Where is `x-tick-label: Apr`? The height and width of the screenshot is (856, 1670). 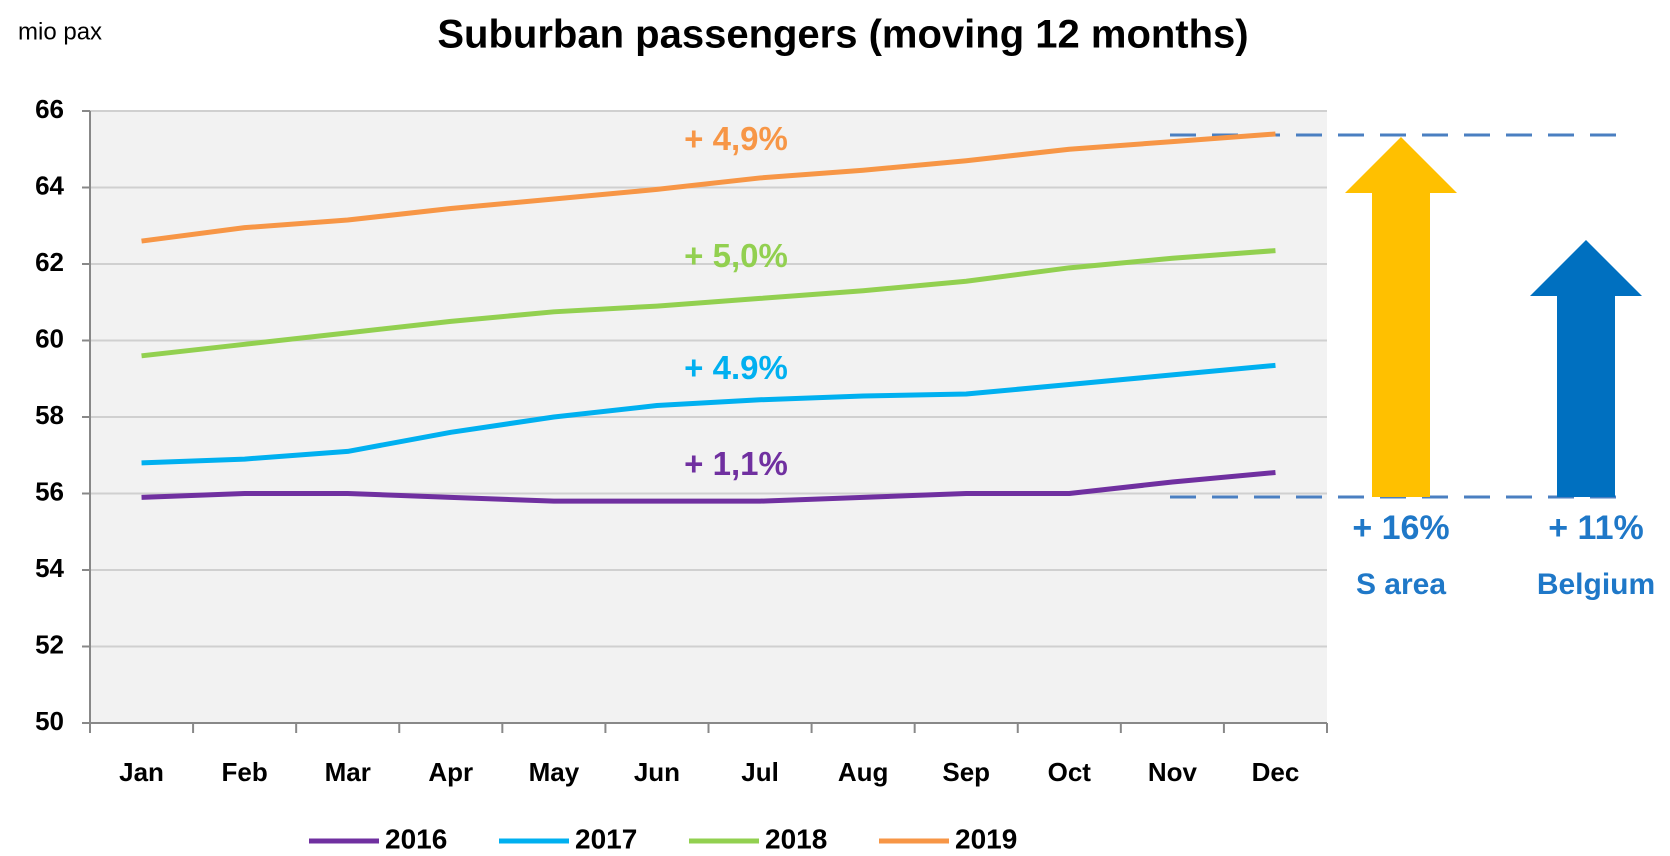 x-tick-label: Apr is located at coordinates (450, 772).